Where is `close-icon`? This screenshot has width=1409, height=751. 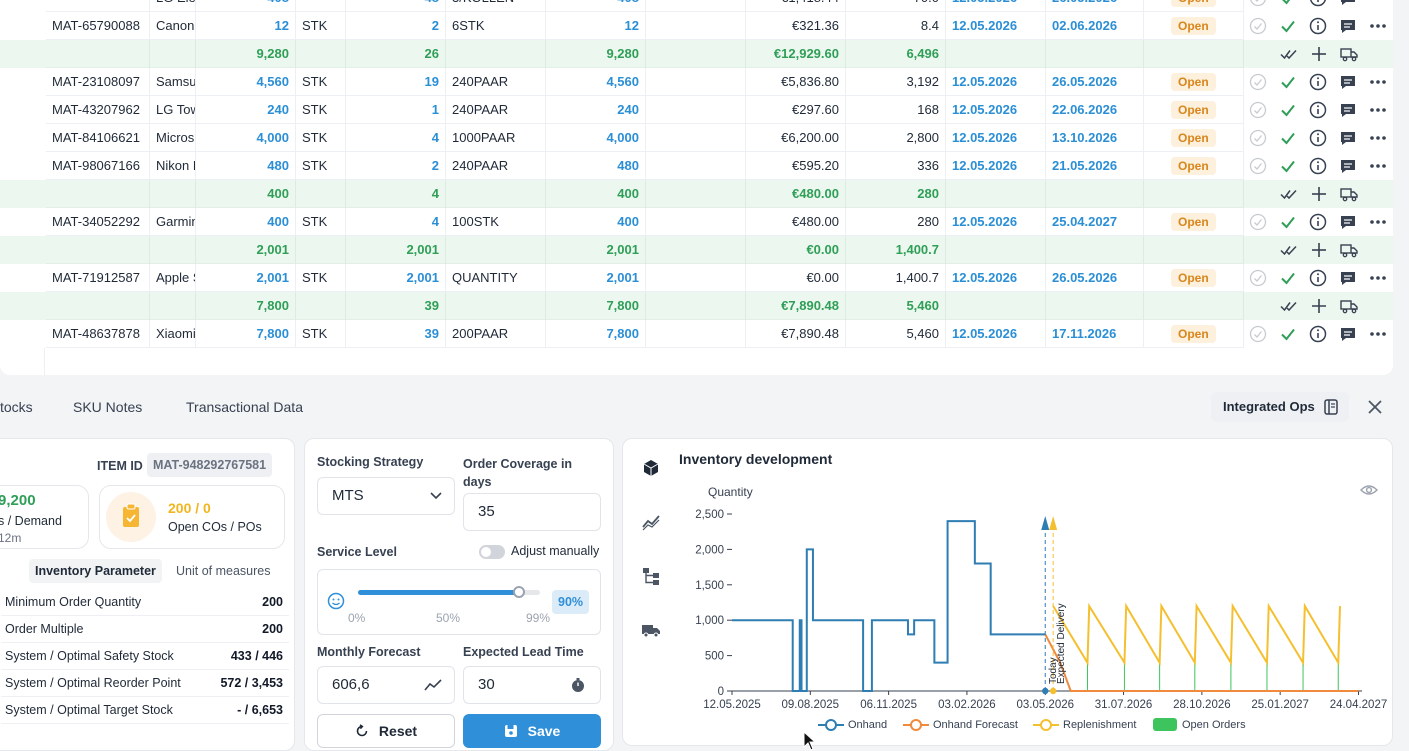
close-icon is located at coordinates (1375, 407).